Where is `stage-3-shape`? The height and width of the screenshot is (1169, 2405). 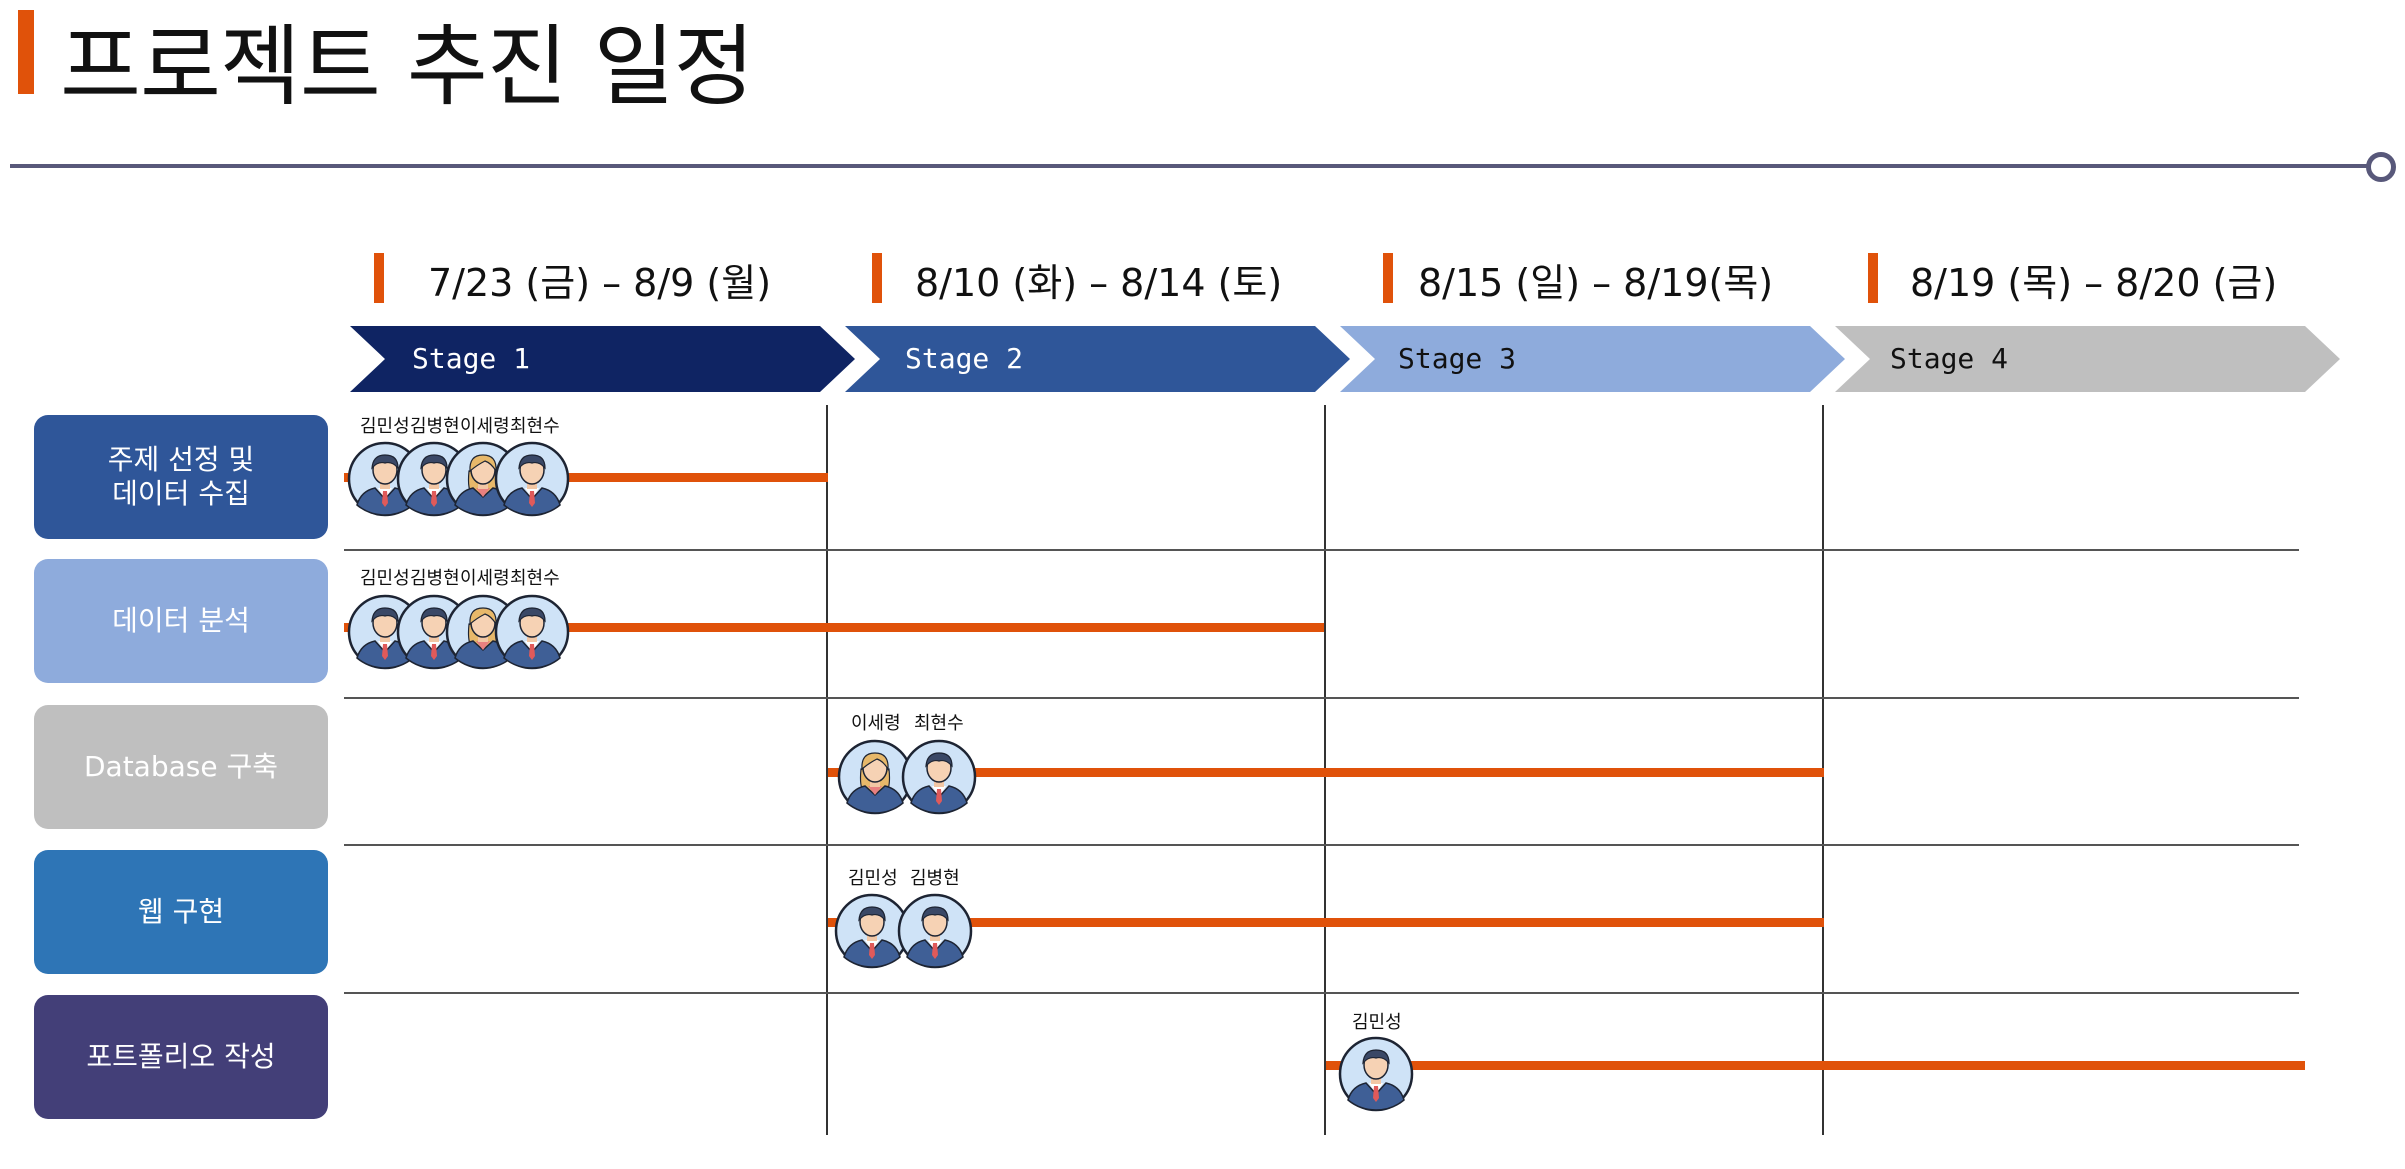
stage-3-shape is located at coordinates (1592, 359).